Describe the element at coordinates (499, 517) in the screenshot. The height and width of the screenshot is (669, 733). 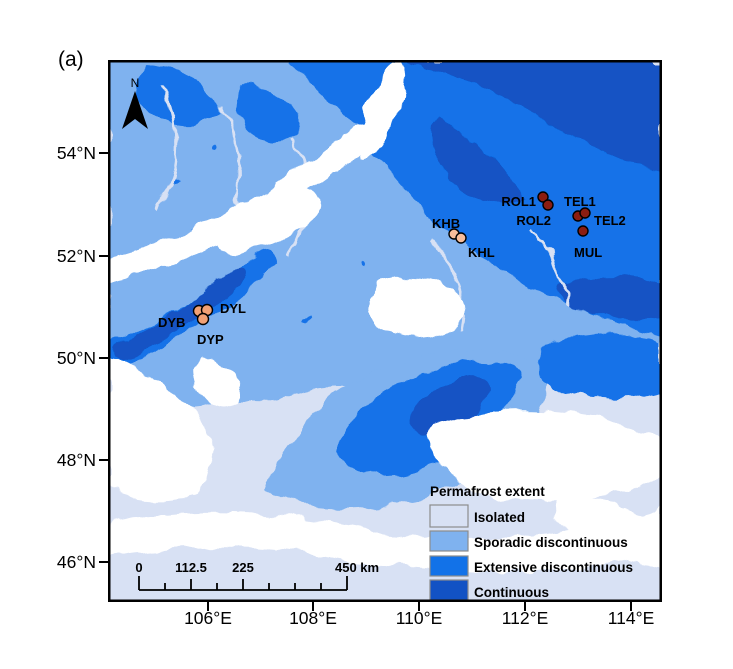
I see `legend-label-isolated: Isolated` at that location.